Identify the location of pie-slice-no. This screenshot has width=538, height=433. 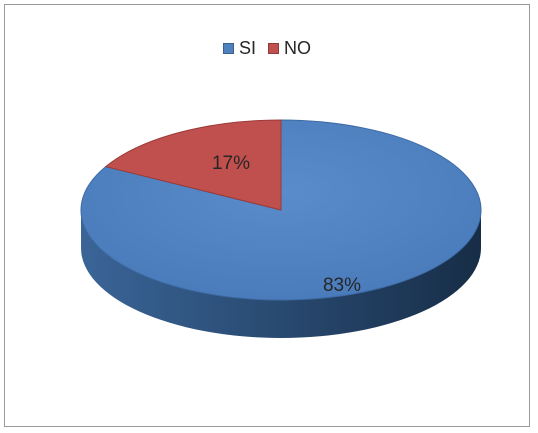
(193, 165).